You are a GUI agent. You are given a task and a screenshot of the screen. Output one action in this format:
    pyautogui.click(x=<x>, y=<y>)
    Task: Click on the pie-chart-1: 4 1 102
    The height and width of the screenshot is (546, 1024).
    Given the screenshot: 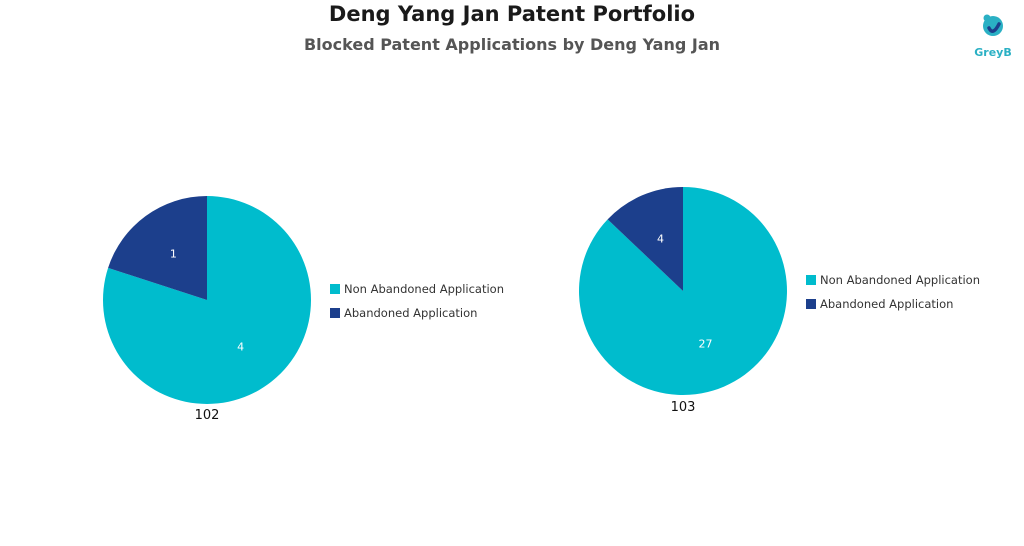 What is the action you would take?
    pyautogui.click(x=207, y=309)
    